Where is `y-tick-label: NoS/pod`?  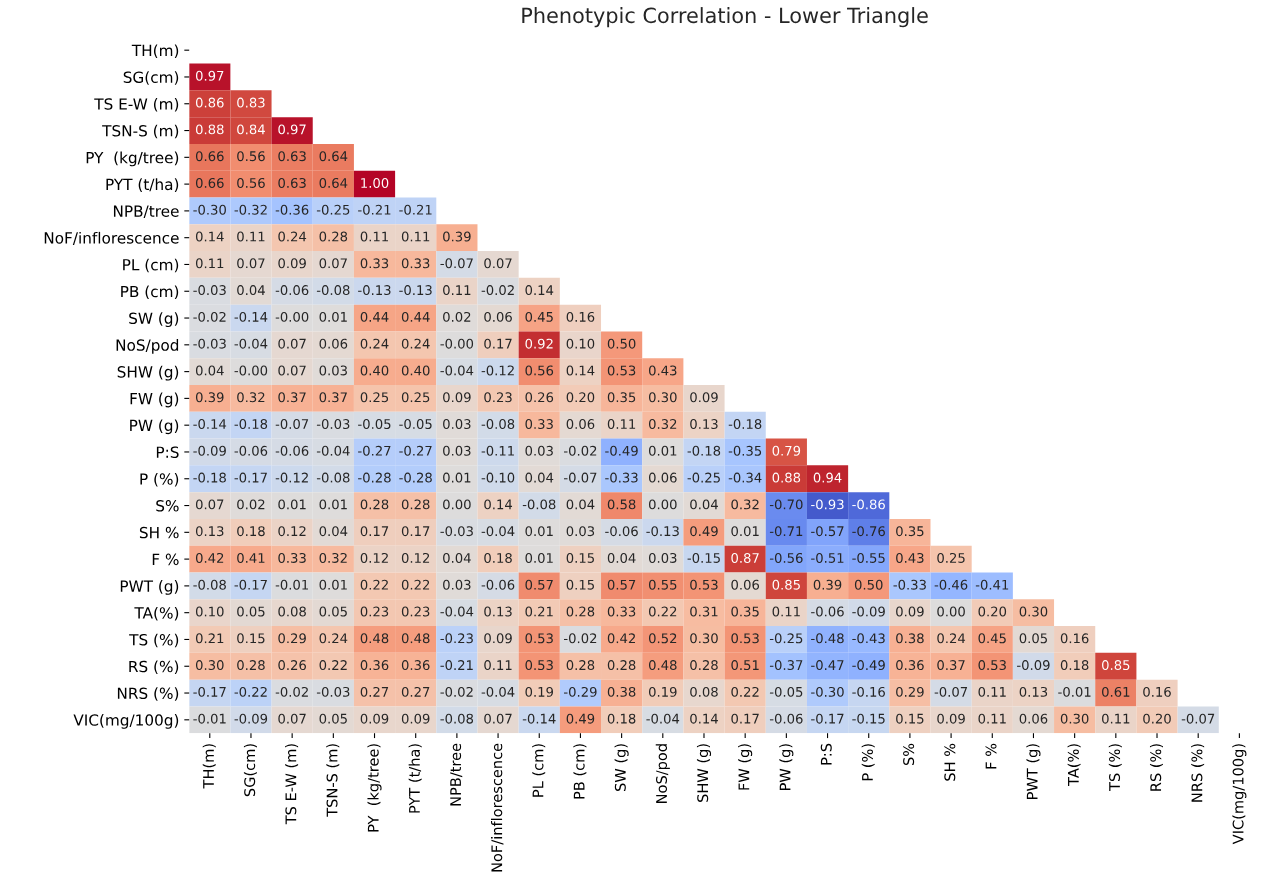 y-tick-label: NoS/pod is located at coordinates (147, 346).